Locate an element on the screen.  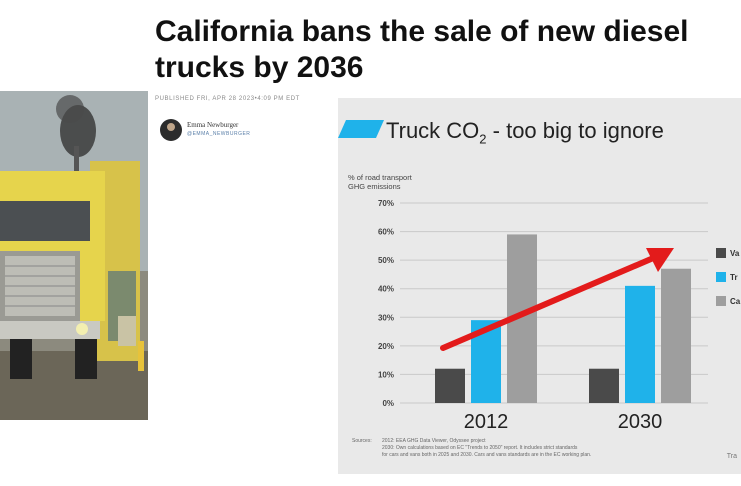
y-tick-label: 20% is located at coordinates (386, 346).